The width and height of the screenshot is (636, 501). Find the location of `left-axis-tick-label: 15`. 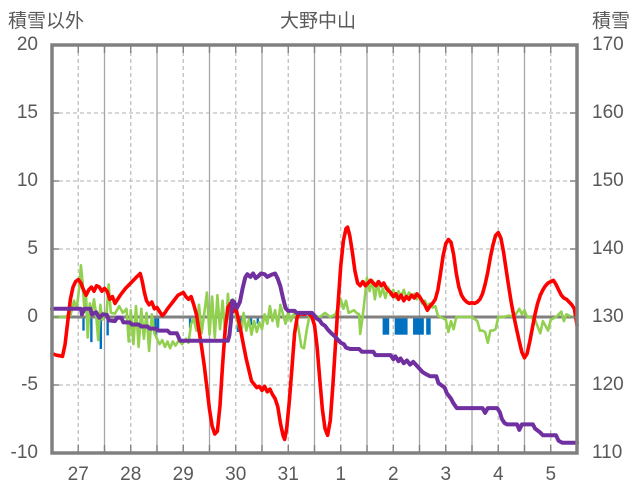

left-axis-tick-label: 15 is located at coordinates (27, 112).